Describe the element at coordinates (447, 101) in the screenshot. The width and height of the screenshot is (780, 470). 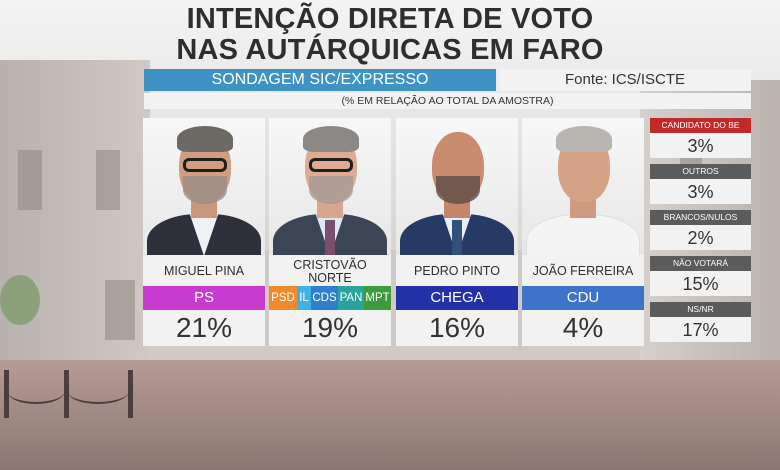
I see `sample-note: (% EM RELAÇÃO AO TOTAL DA AMOSTRA)` at that location.